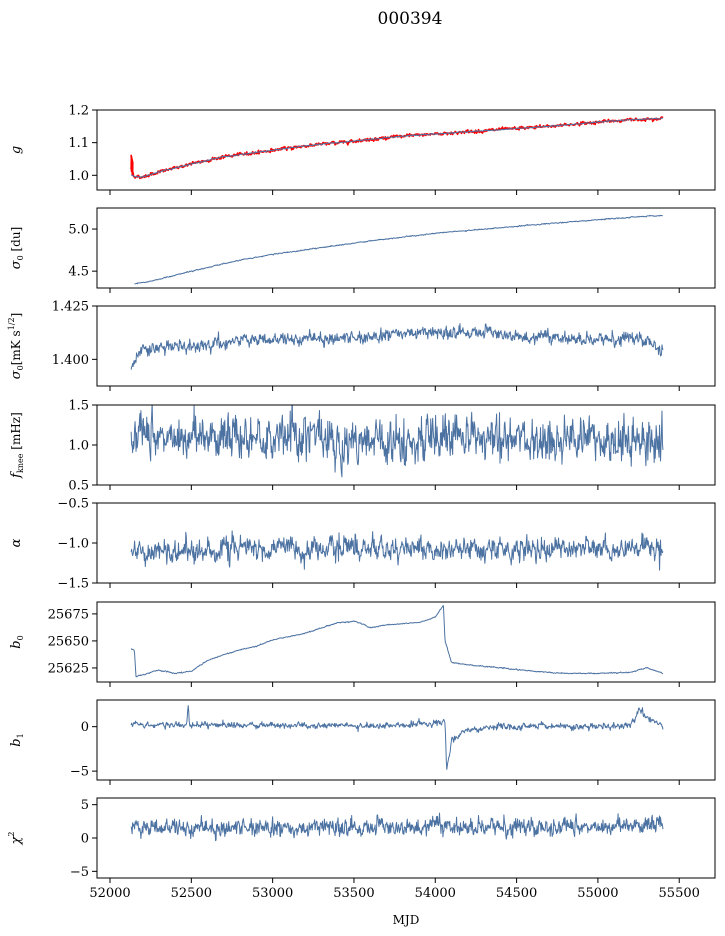  I want to click on y-axis-label-g: g, so click(16, 150).